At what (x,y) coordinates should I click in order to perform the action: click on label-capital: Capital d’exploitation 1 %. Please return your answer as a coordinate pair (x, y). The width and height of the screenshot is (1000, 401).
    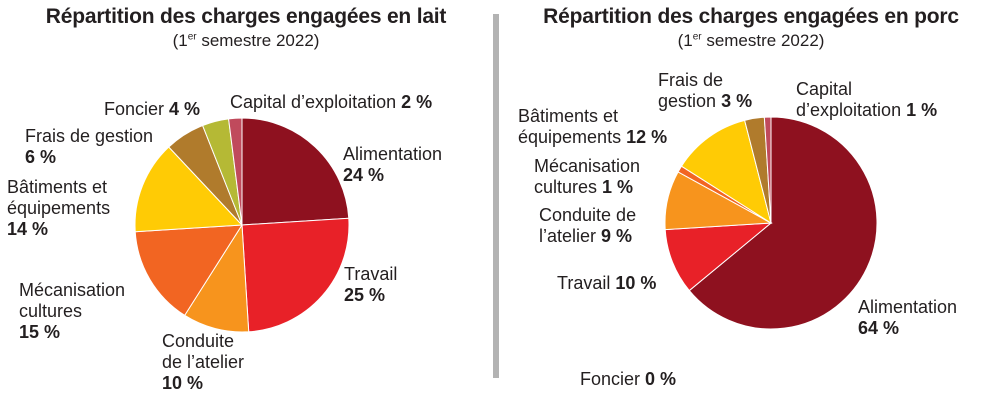
    Looking at the image, I should click on (867, 99).